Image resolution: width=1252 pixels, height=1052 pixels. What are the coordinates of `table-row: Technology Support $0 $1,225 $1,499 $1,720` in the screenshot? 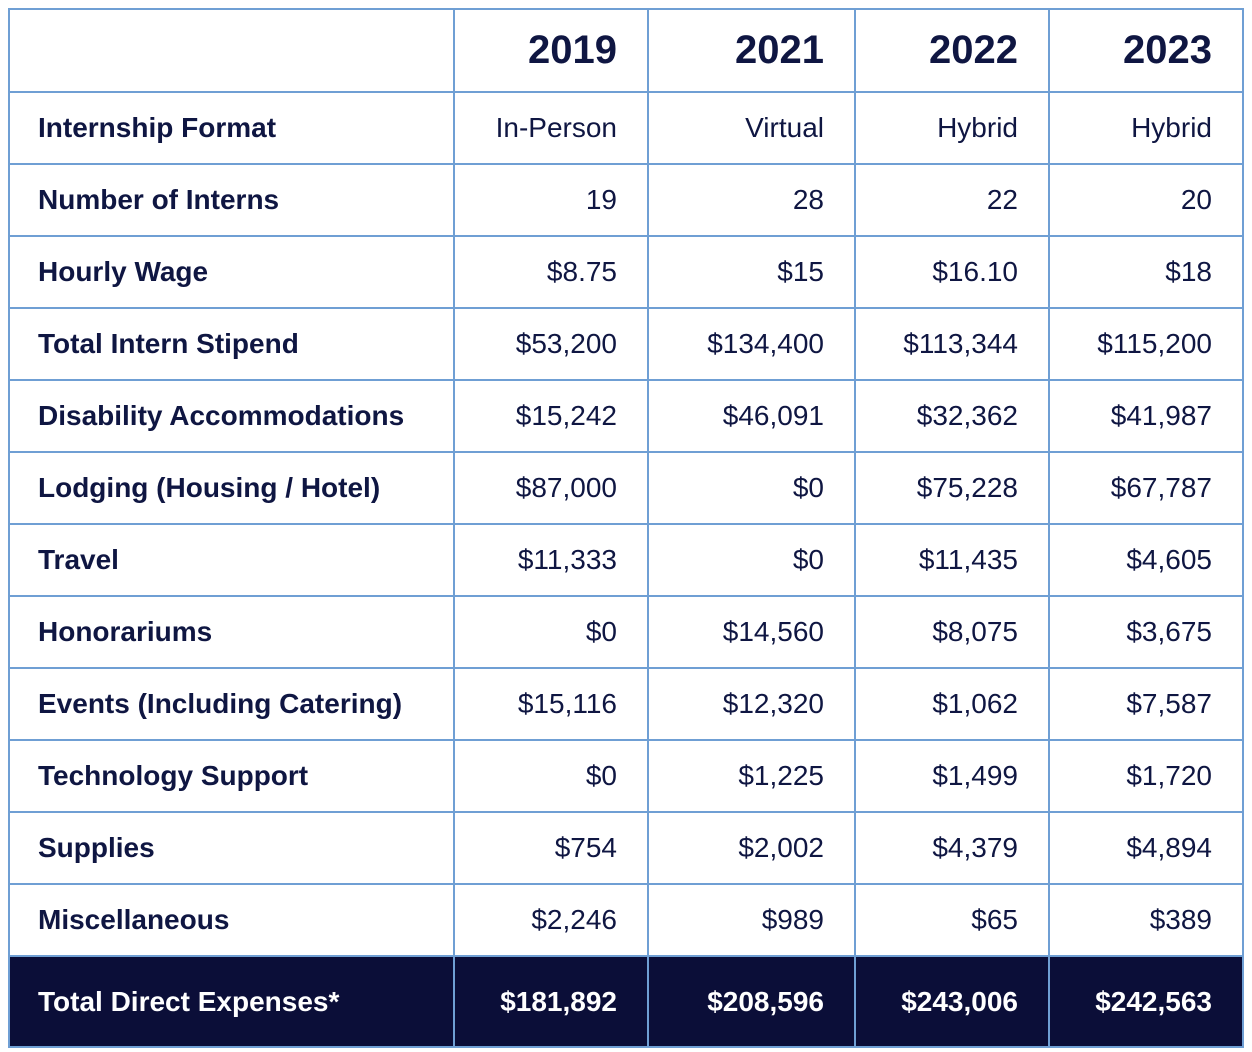 It's located at (626, 776).